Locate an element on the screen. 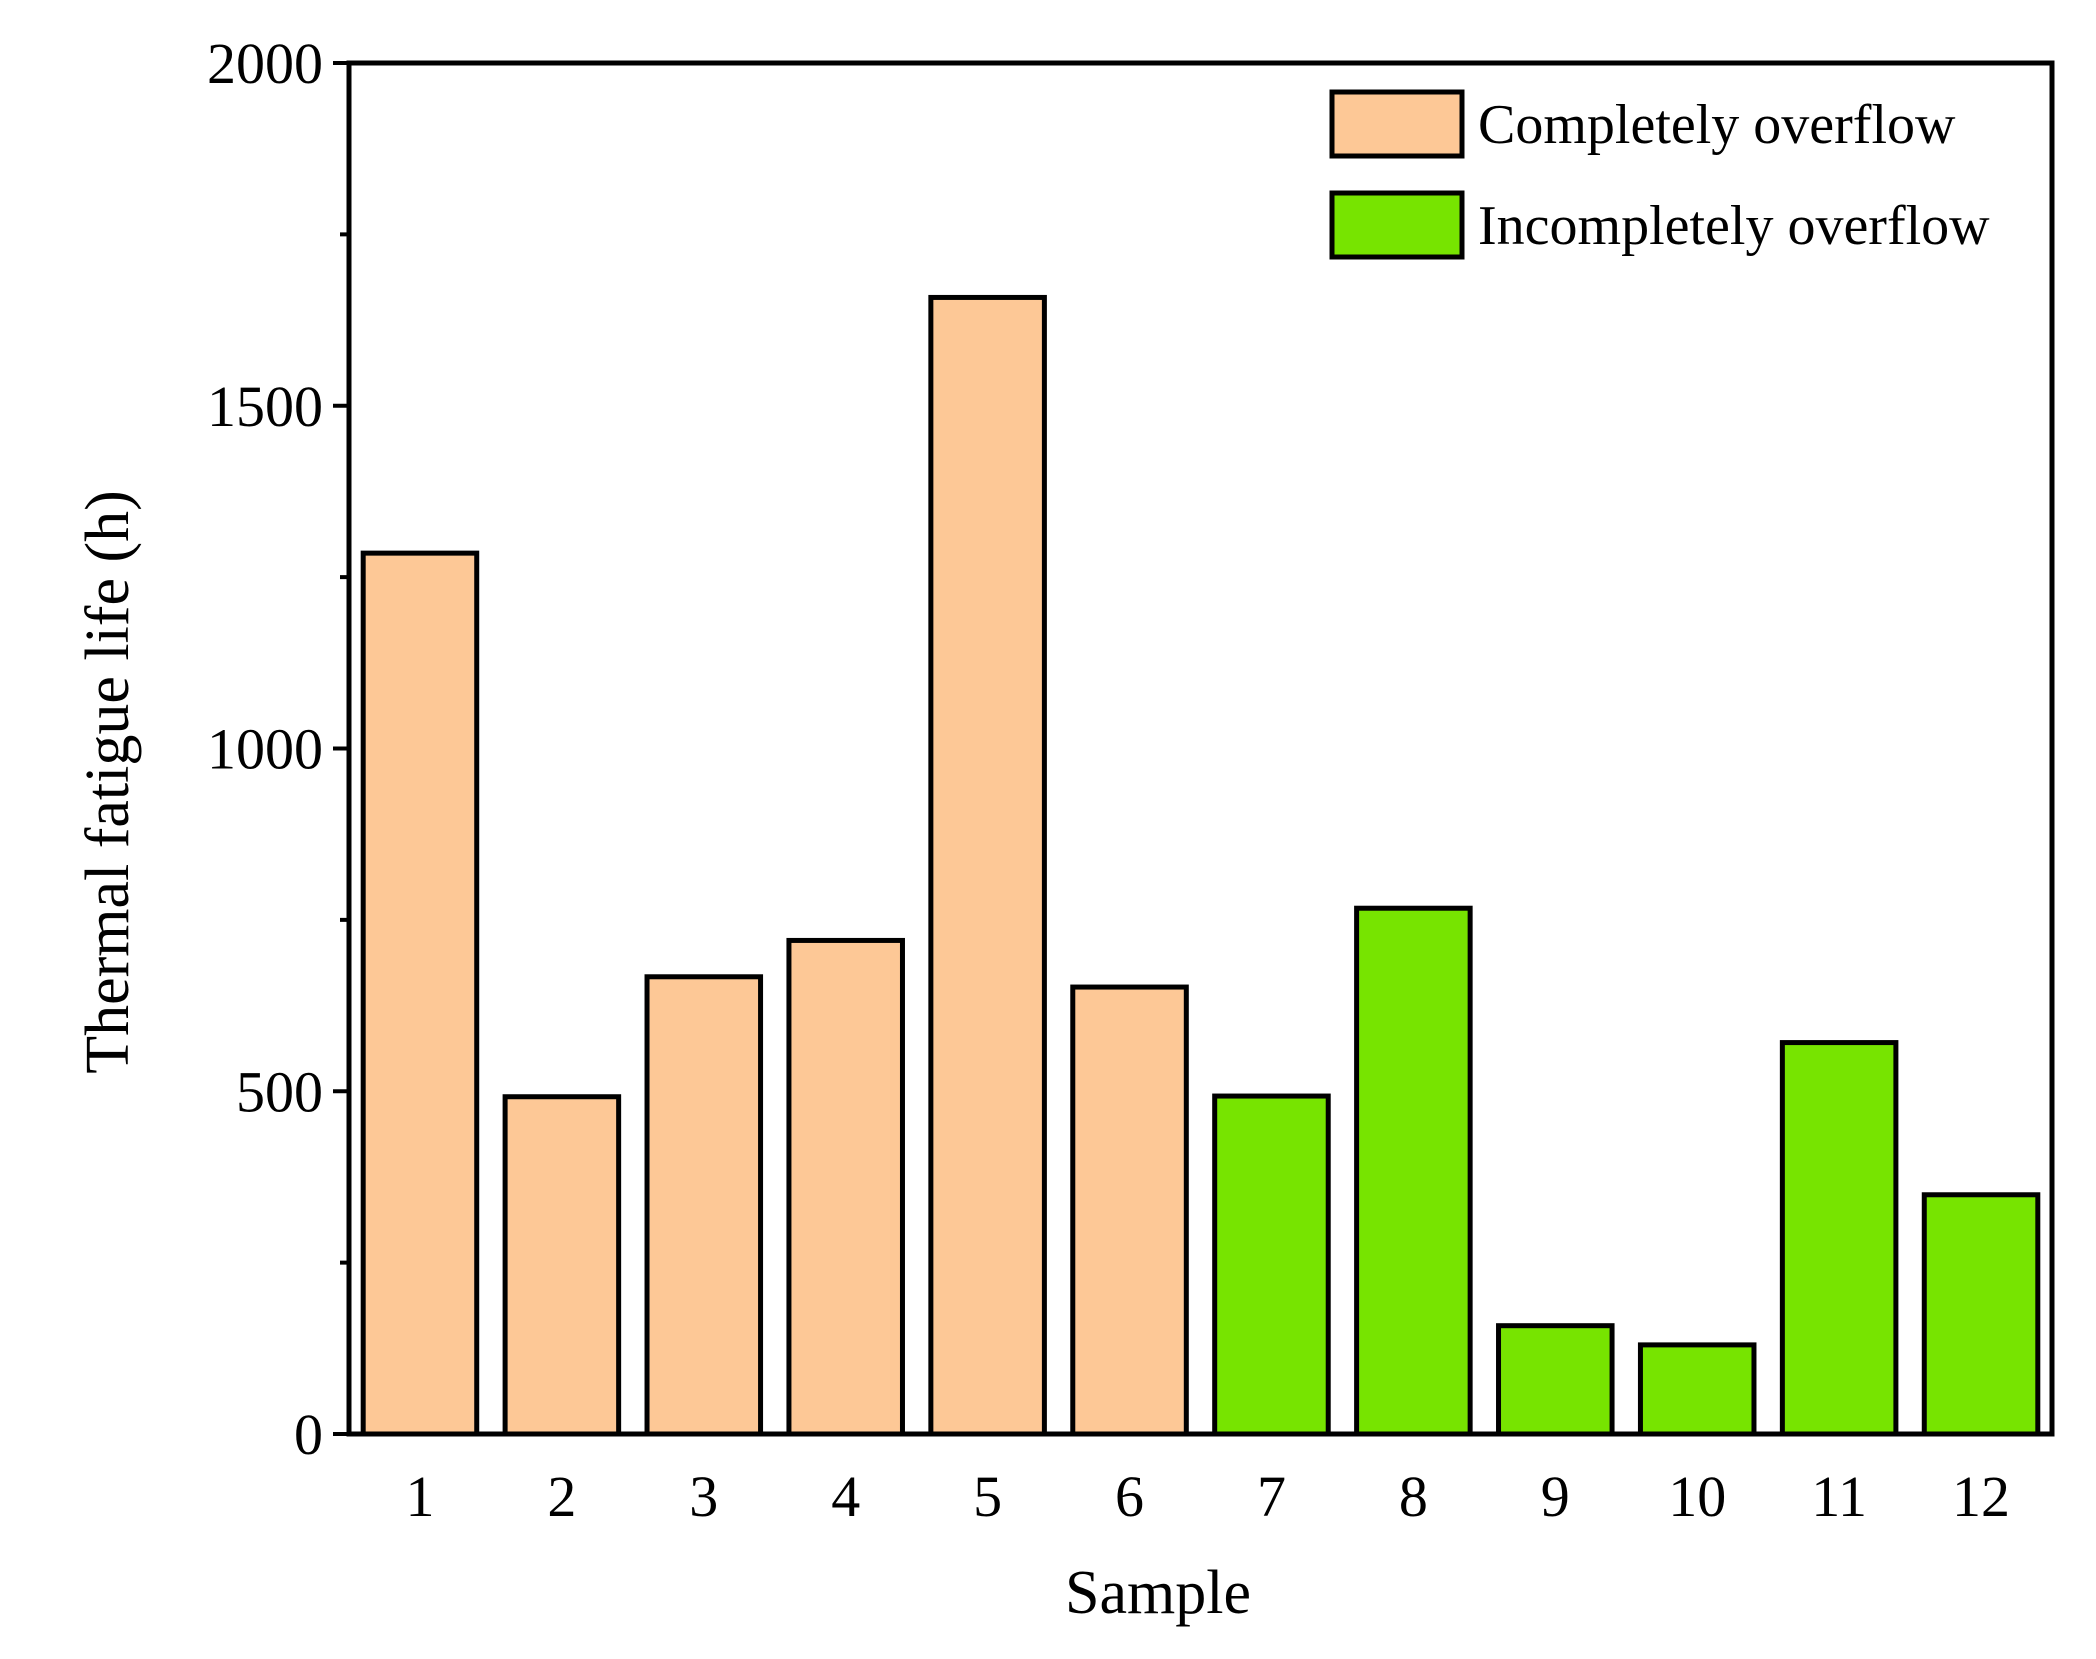  legend-label-incompletely-overflow: Incompletely overflow is located at coordinates (1734, 226).